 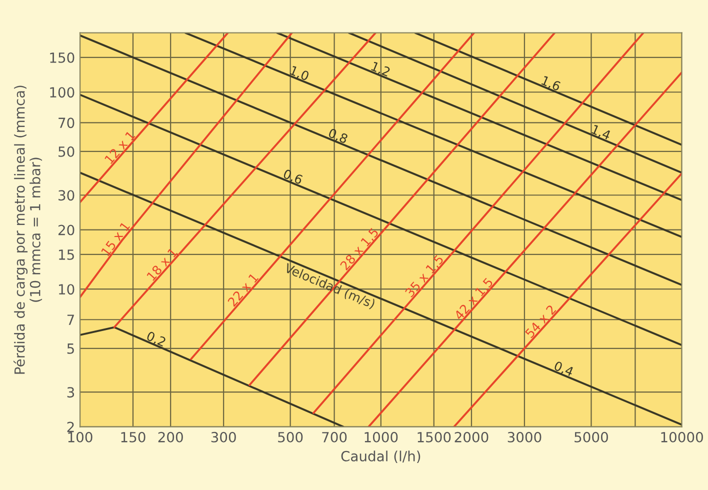 What do you see at coordinates (474, 299) in the screenshot?
I see `text: 42 x 1,5` at bounding box center [474, 299].